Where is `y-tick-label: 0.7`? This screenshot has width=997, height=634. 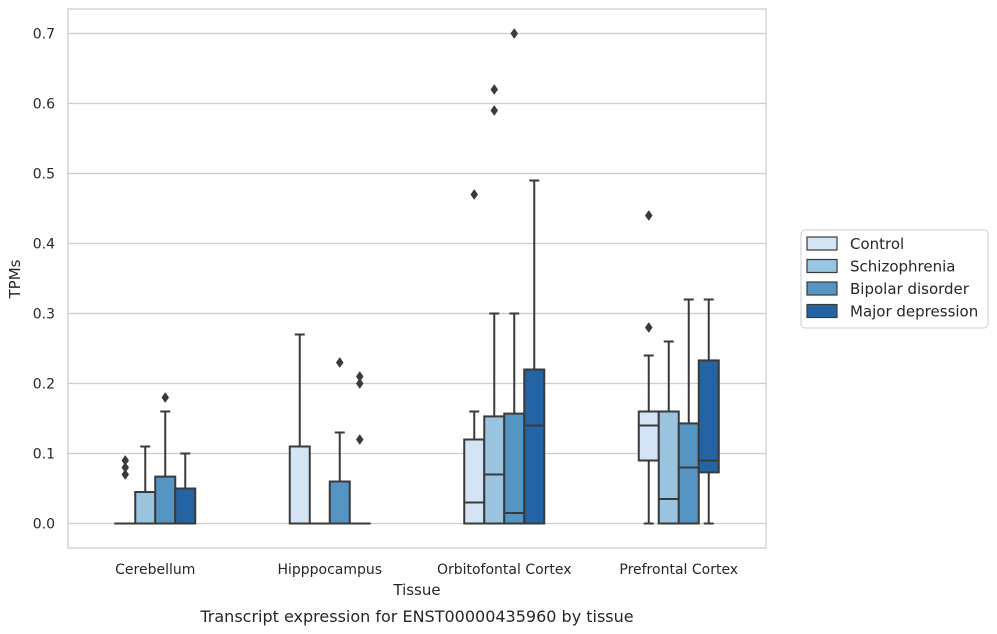
y-tick-label: 0.7 is located at coordinates (44, 35).